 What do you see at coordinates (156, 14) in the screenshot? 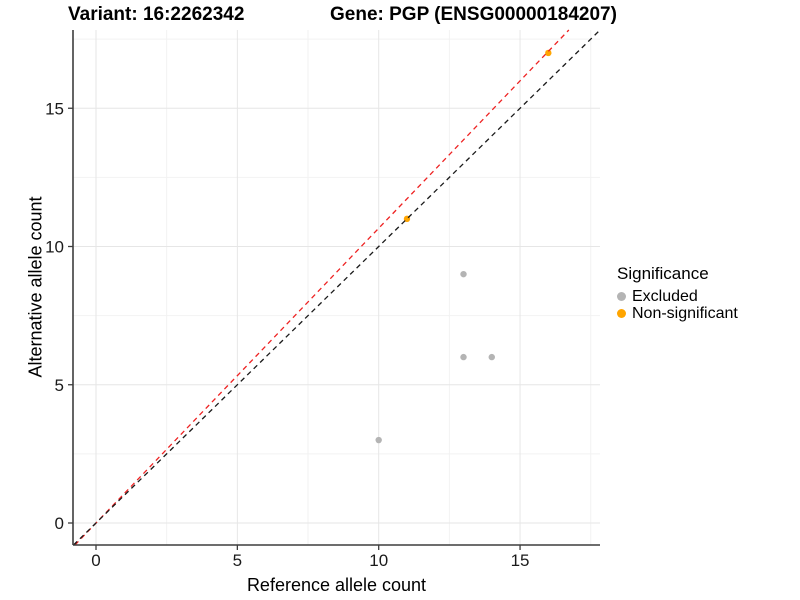
I see `variant-title: Variant: 16:2262342` at bounding box center [156, 14].